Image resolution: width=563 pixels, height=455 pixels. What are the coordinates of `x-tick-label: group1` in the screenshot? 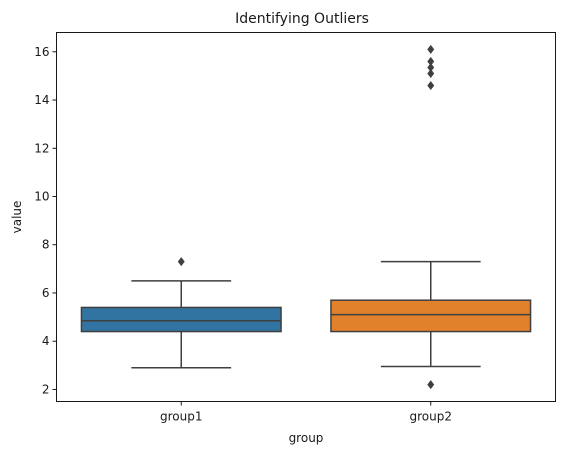 It's located at (181, 417).